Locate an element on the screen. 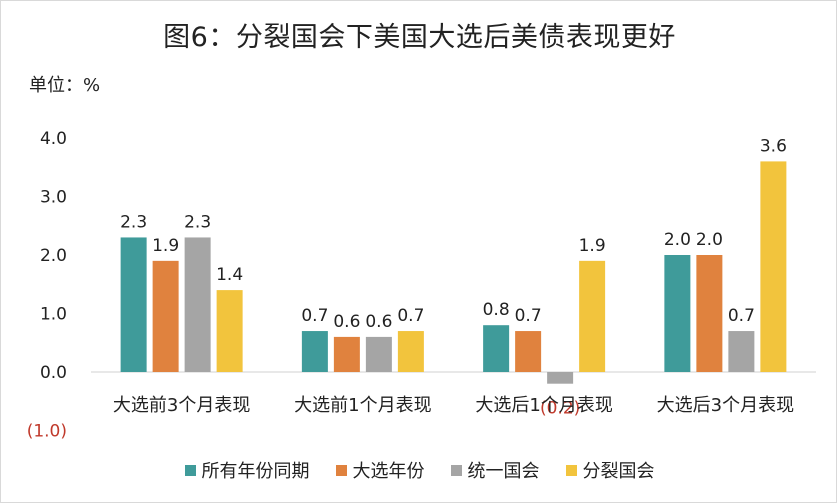  unit-label: 单位：% is located at coordinates (65, 85).